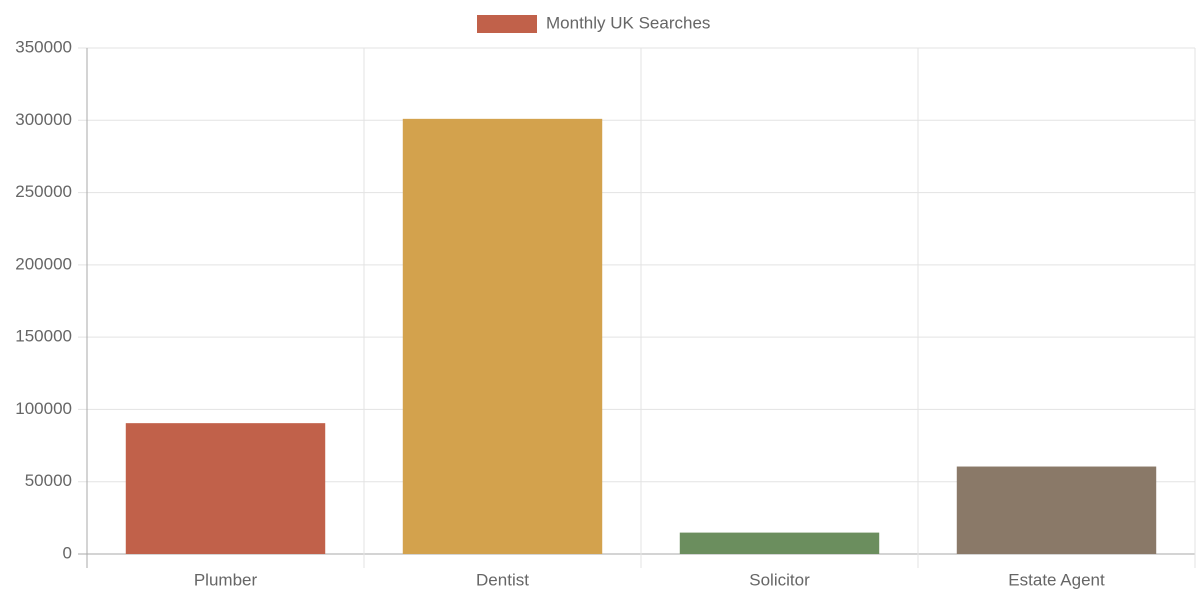 The width and height of the screenshot is (1200, 605). I want to click on legend-label: Monthly UK Searches, so click(628, 22).